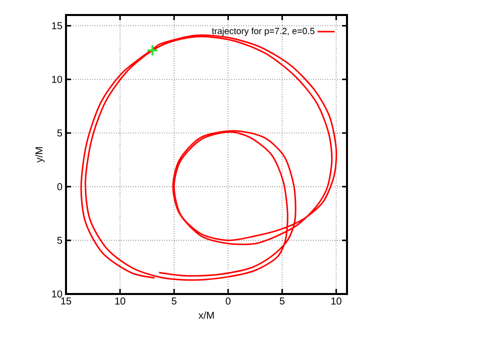 This screenshot has width=485, height=340. I want to click on x-tick-label: 0, so click(228, 301).